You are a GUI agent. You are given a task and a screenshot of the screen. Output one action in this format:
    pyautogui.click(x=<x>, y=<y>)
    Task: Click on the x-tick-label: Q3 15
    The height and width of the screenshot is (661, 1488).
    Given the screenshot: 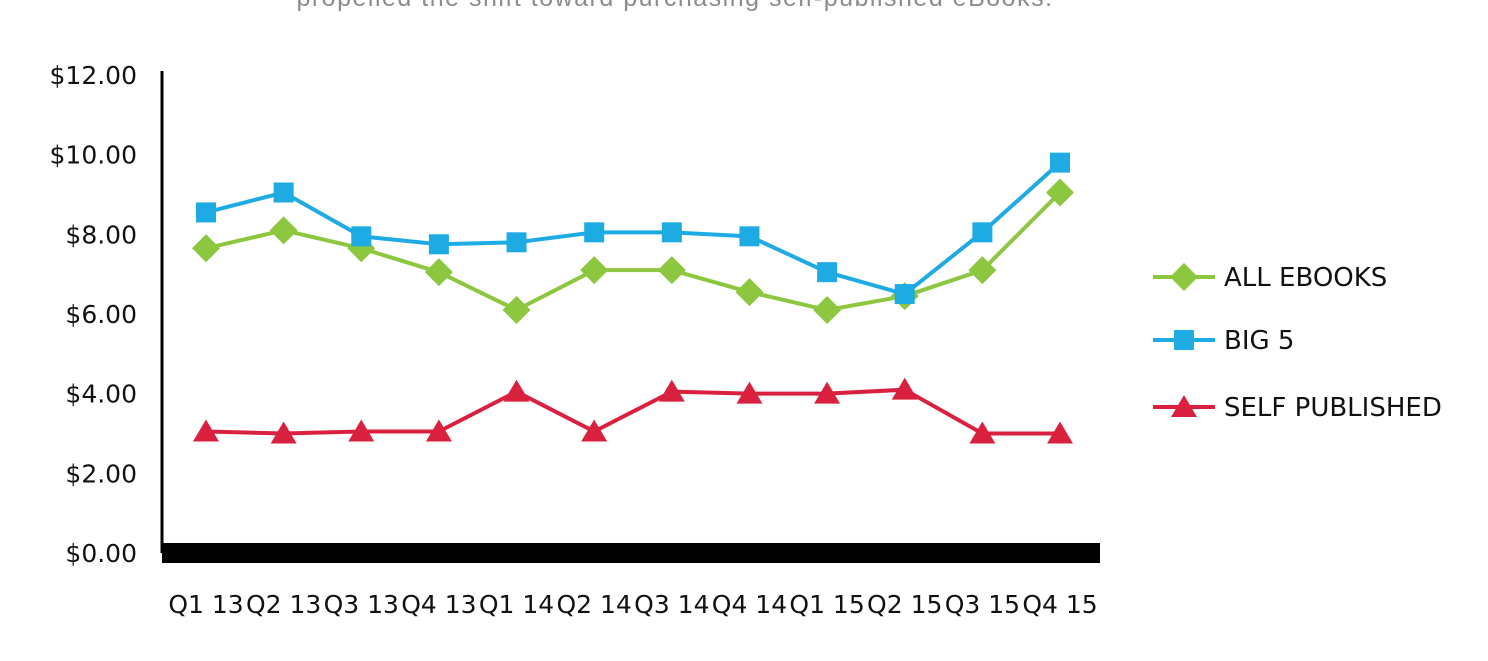 What is the action you would take?
    pyautogui.click(x=982, y=604)
    